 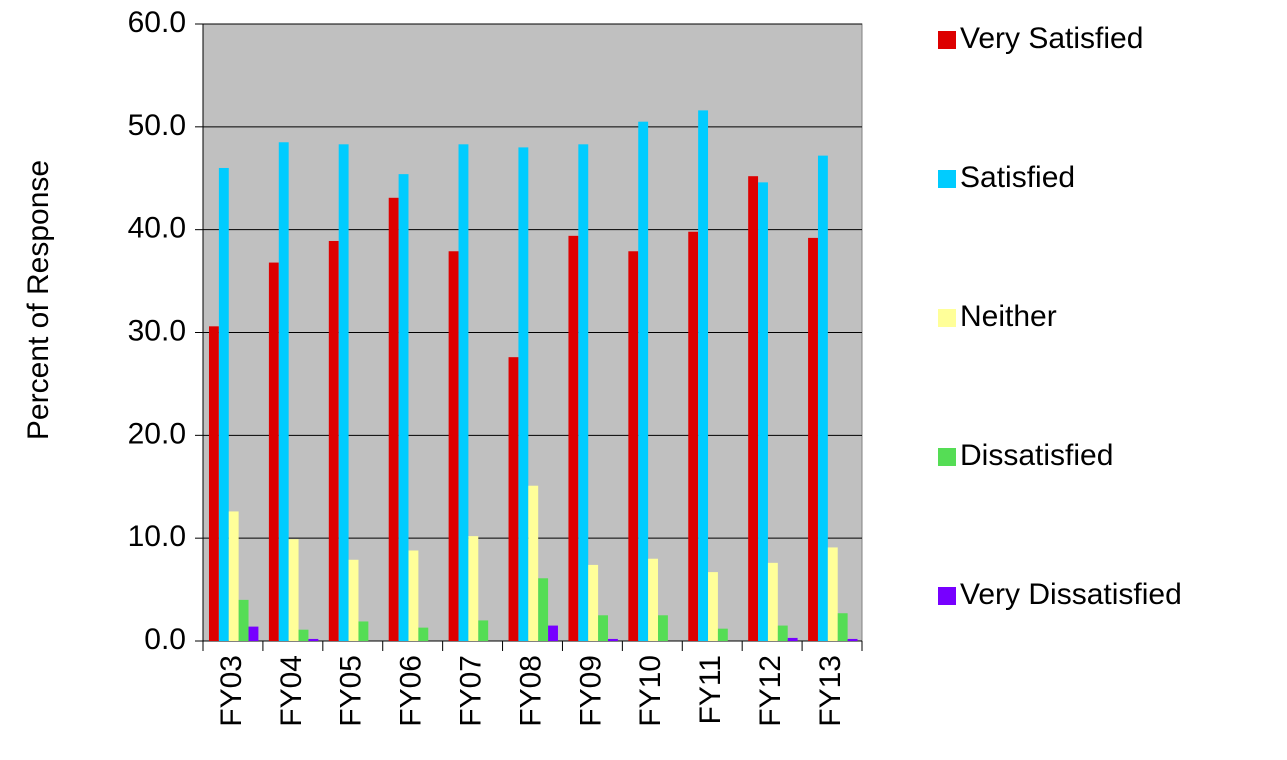 I want to click on legend-label: Dissatisfied, so click(x=1036, y=455).